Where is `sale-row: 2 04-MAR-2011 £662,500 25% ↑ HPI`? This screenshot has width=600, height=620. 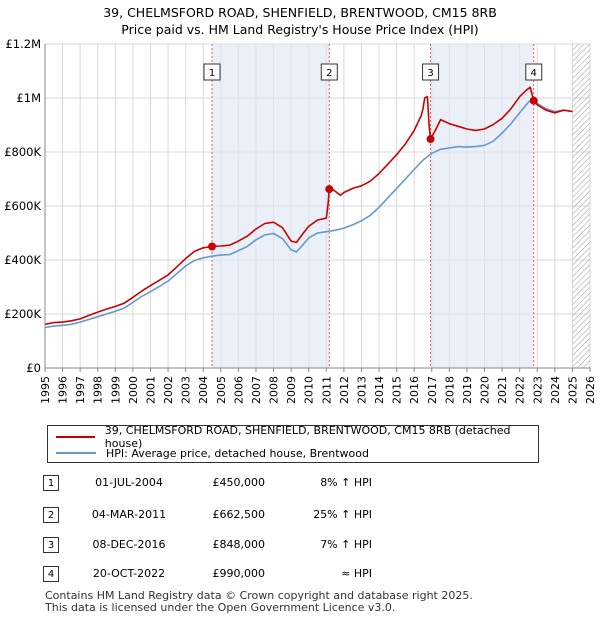 sale-row: 2 04-MAR-2011 £662,500 25% ↑ HPI is located at coordinates (300, 517).